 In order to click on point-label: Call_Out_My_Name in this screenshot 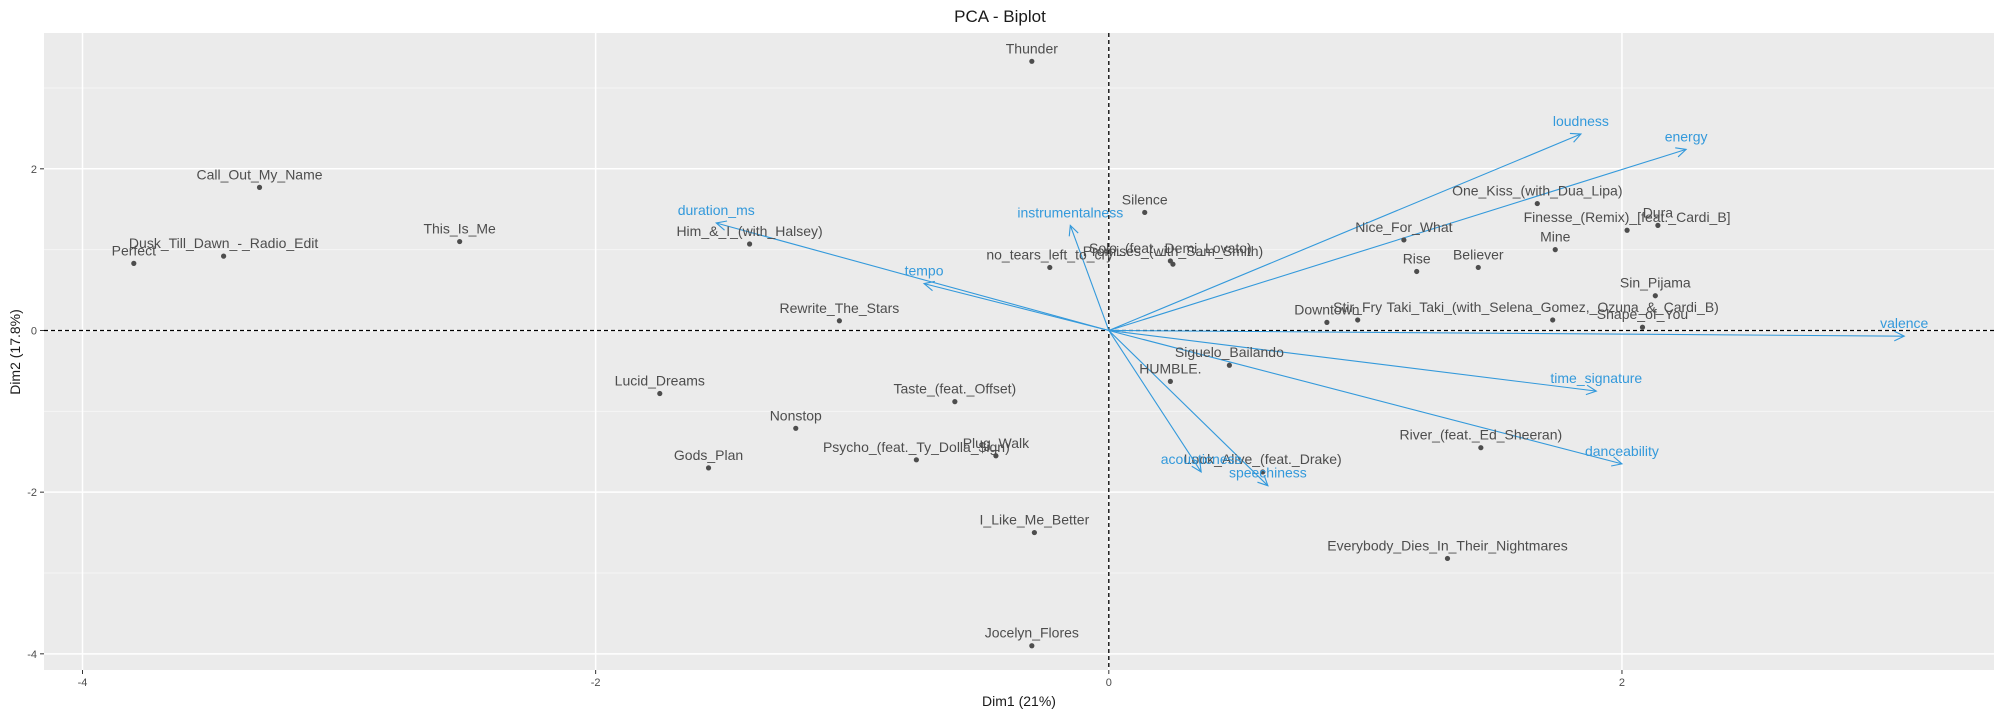, I will do `click(259, 174)`.